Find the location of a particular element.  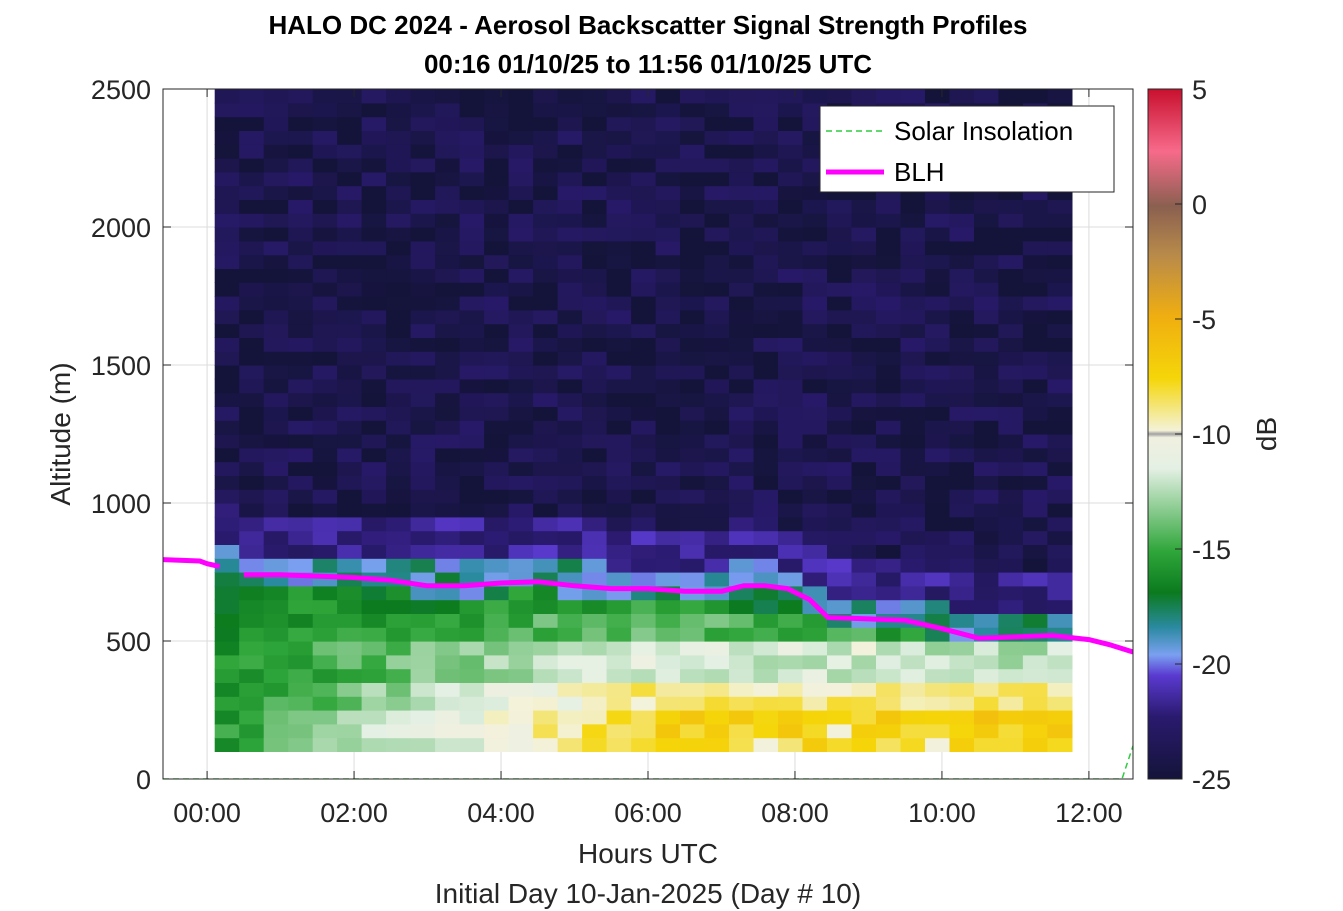

y-tick-label: 2000 is located at coordinates (121, 228).